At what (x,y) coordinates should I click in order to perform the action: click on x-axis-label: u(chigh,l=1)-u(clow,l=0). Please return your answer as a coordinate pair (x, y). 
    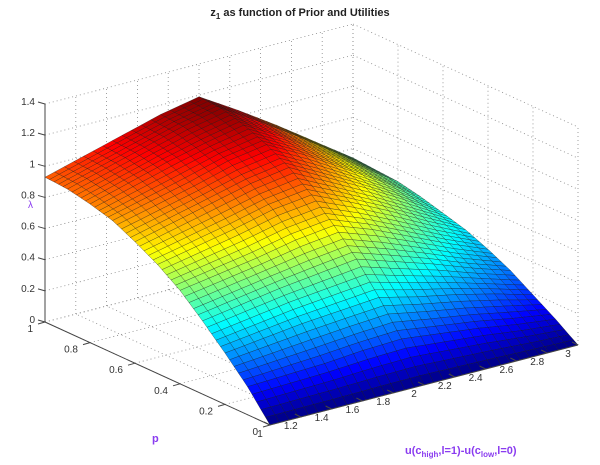
    Looking at the image, I should click on (461, 452).